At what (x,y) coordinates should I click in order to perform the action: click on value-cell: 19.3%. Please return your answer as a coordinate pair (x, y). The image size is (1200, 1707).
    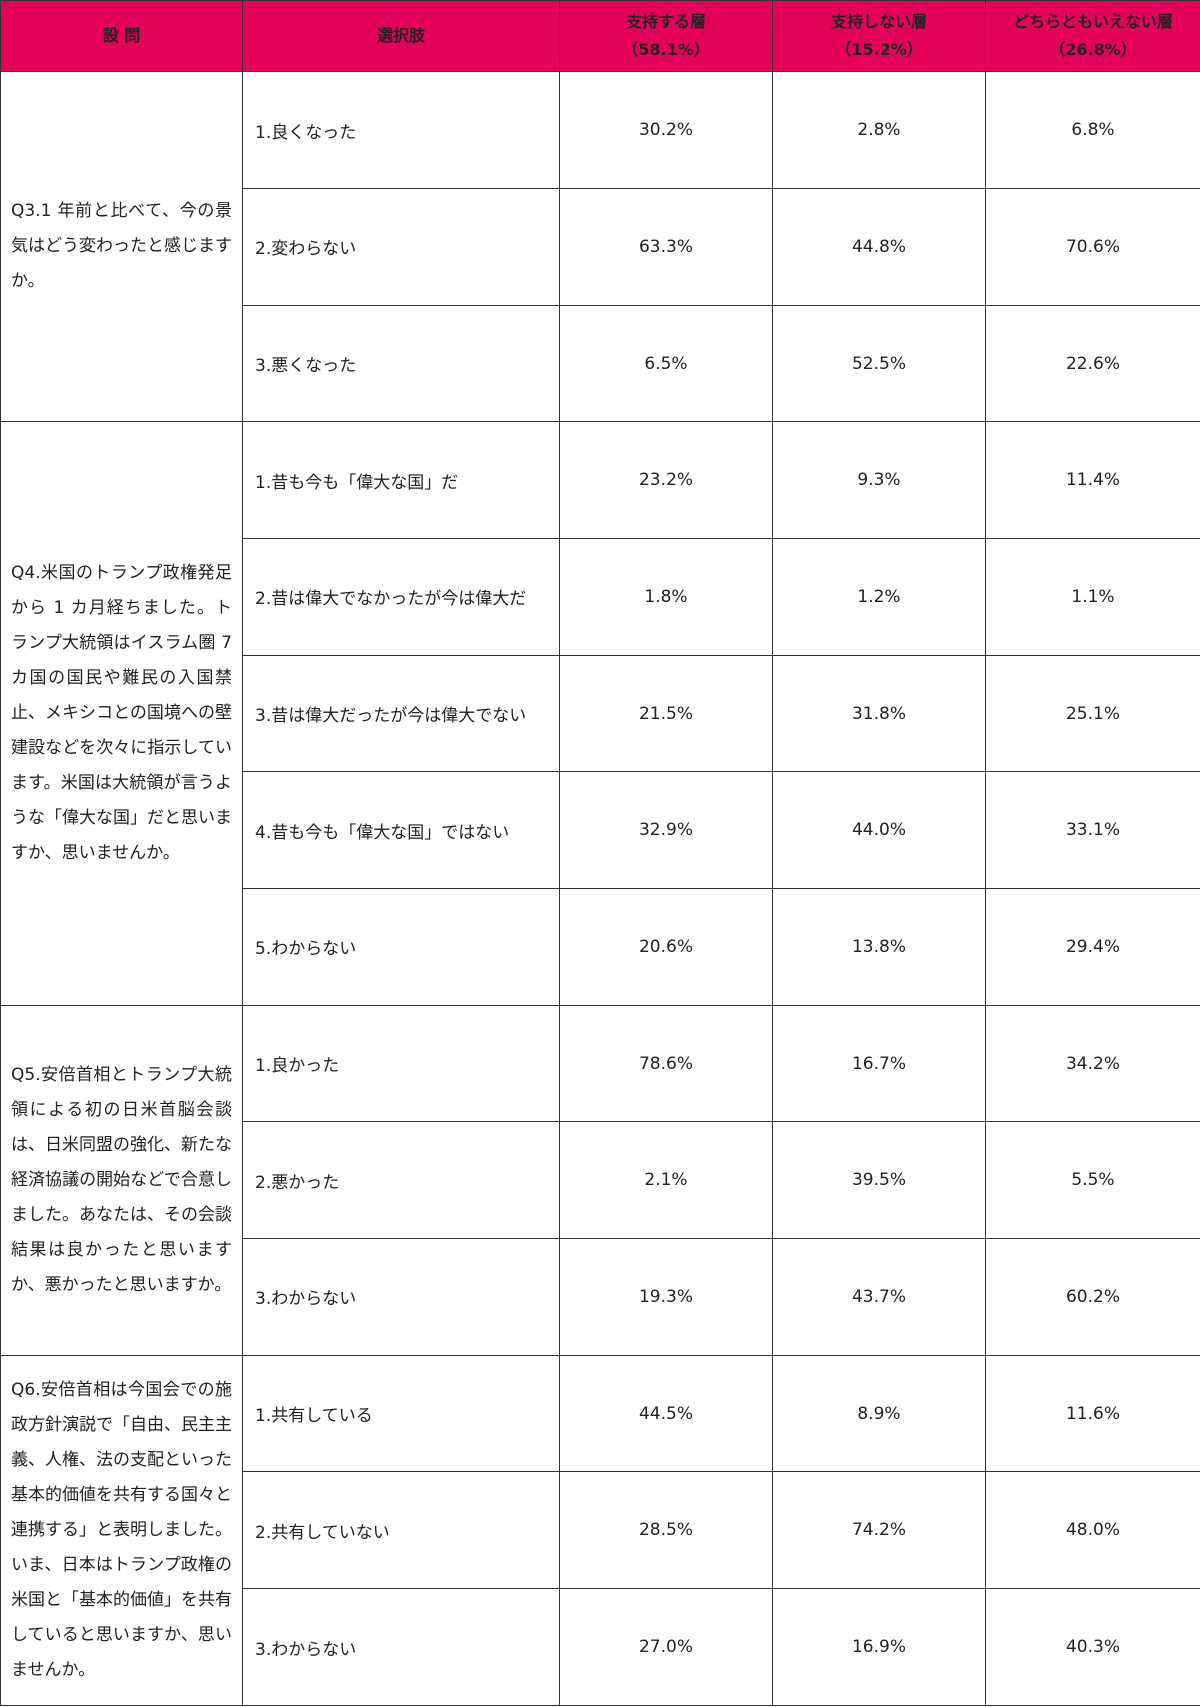
    Looking at the image, I should click on (666, 1297).